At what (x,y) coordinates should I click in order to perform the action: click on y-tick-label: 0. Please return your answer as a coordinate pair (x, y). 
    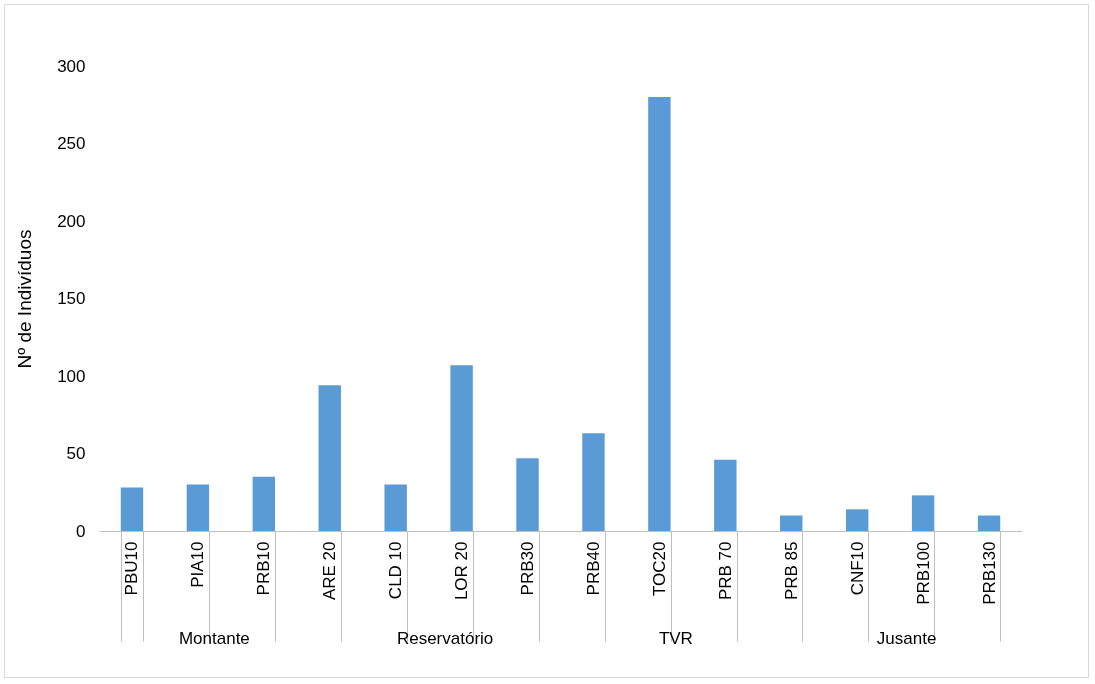
    Looking at the image, I should click on (81, 531).